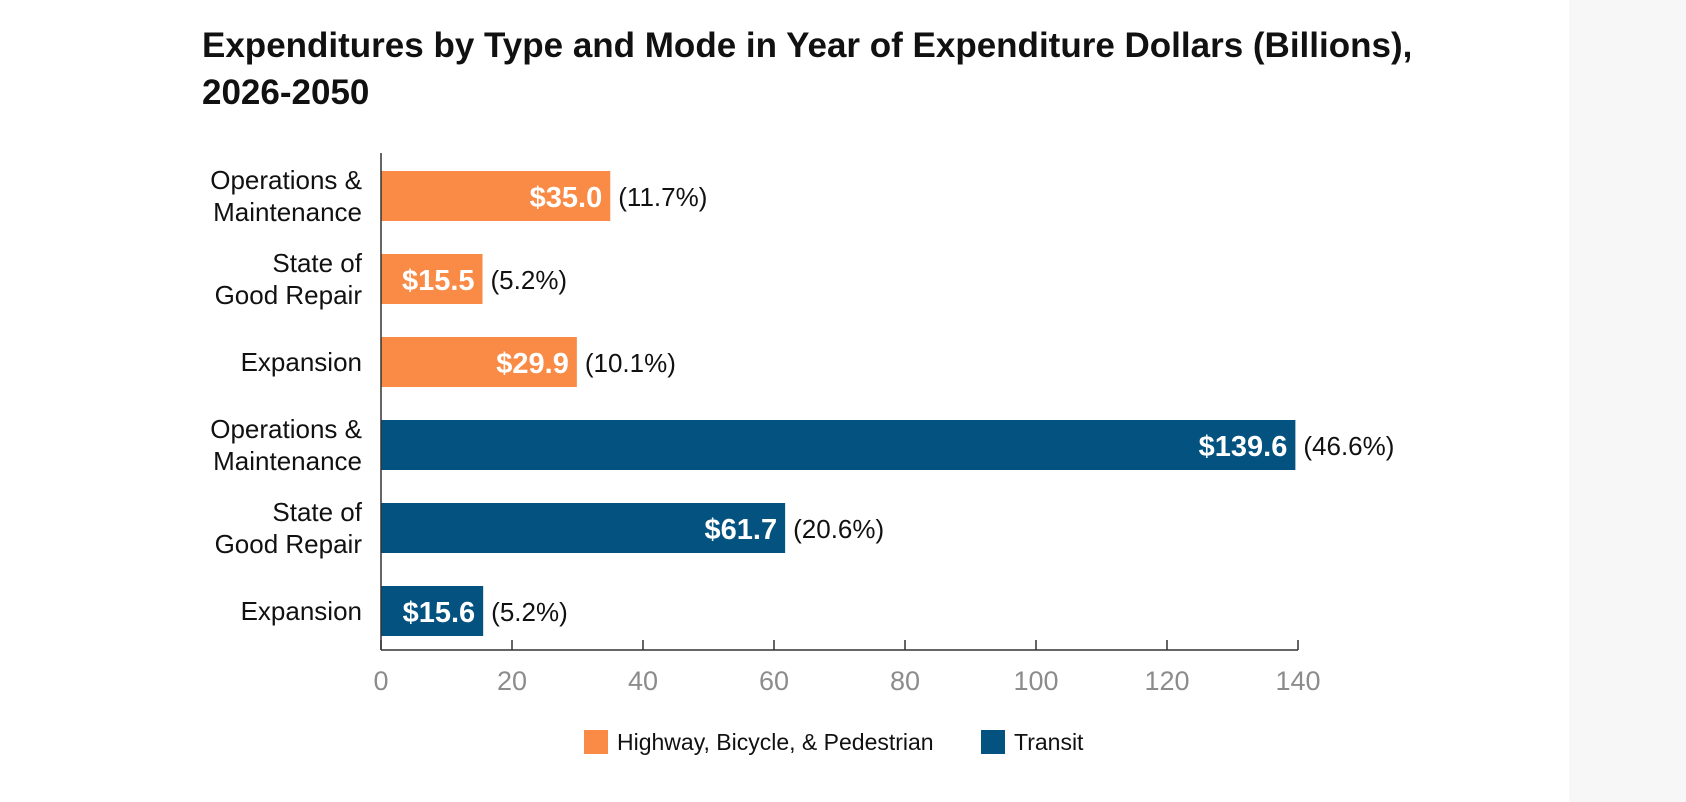 The image size is (1686, 802). Describe the element at coordinates (1297, 681) in the screenshot. I see `x-tick-label: 140` at that location.